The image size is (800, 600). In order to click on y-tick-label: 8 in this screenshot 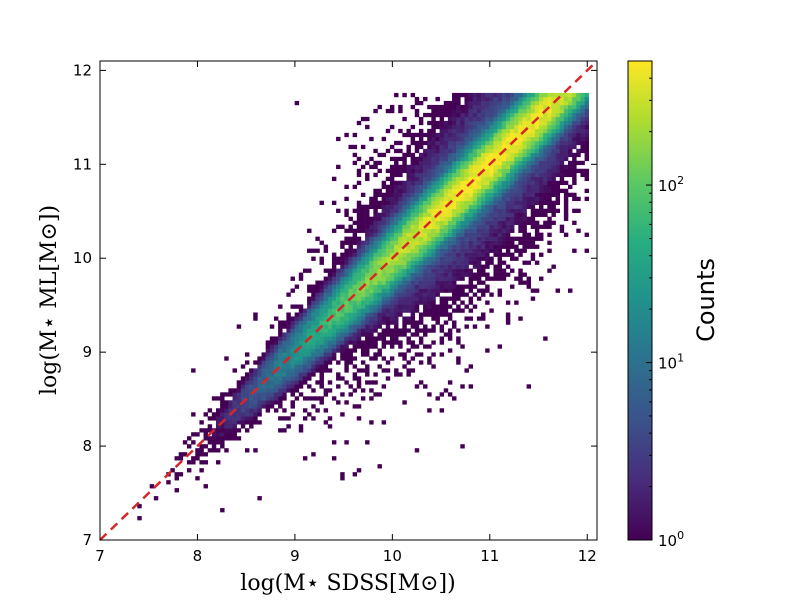, I will do `click(87, 446)`.